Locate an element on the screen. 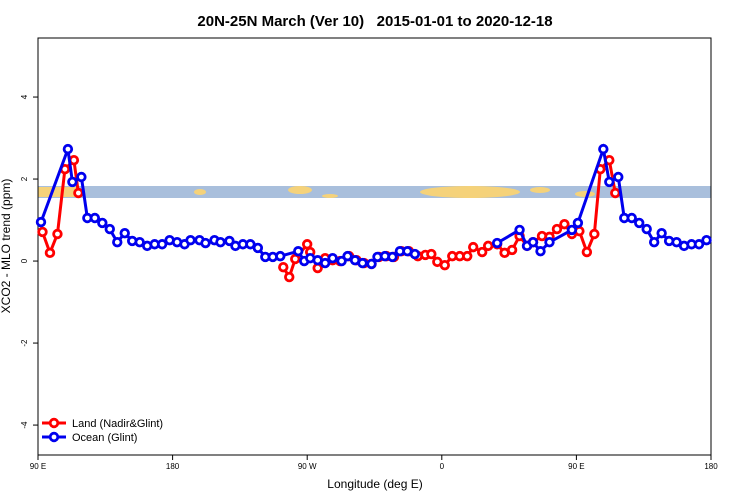 This screenshot has height=500, width=750. y-tick-label: 2 is located at coordinates (24, 178).